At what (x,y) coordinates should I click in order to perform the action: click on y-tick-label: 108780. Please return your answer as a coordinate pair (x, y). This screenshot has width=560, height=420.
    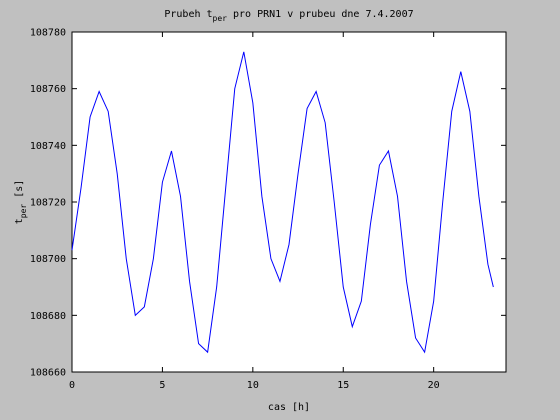
    Looking at the image, I should click on (48, 33).